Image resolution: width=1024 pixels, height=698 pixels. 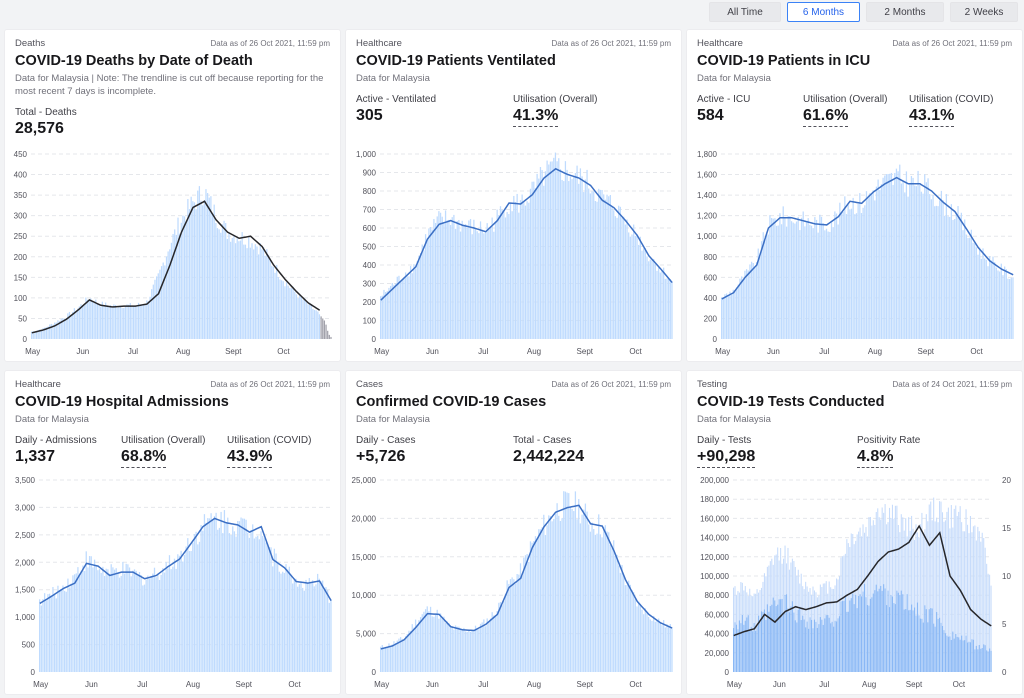 What do you see at coordinates (726, 458) in the screenshot?
I see `stat-value-tooltip: +90,298` at bounding box center [726, 458].